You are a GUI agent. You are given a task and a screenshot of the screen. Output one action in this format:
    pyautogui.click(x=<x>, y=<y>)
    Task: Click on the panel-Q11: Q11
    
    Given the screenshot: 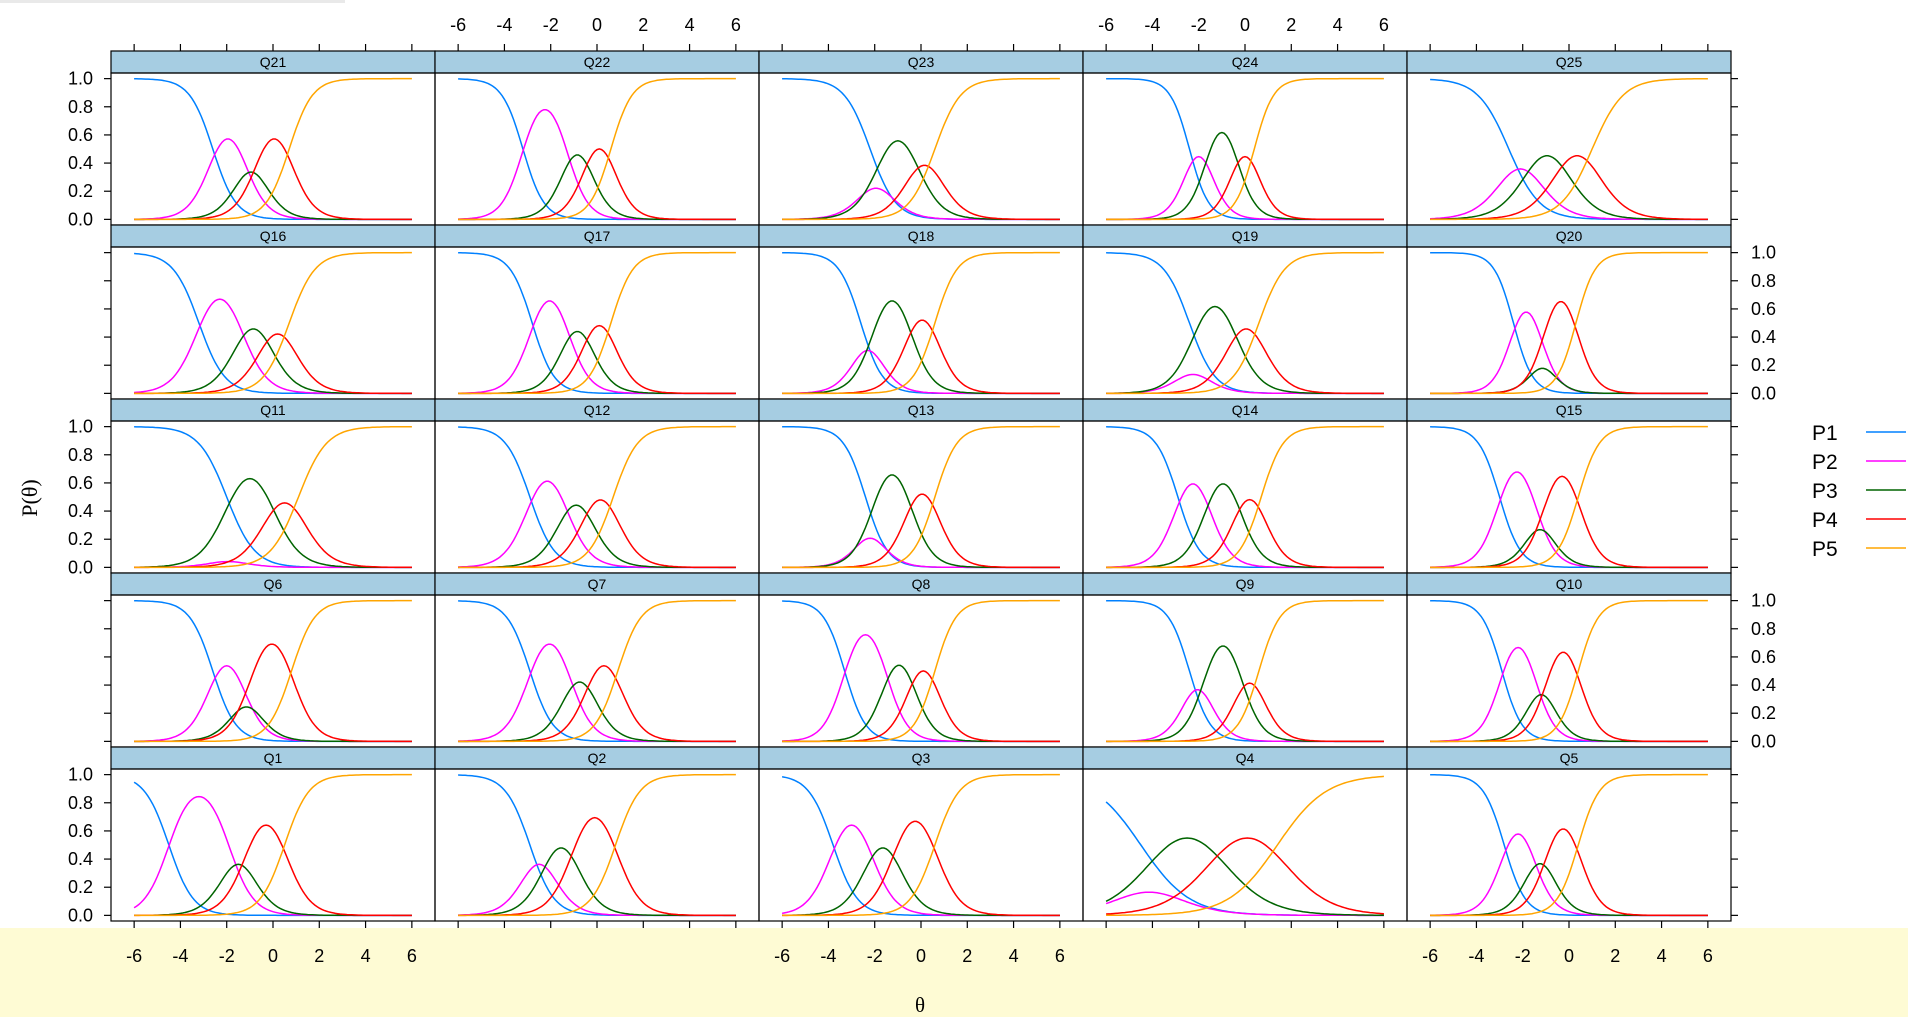 What is the action you would take?
    pyautogui.click(x=273, y=486)
    